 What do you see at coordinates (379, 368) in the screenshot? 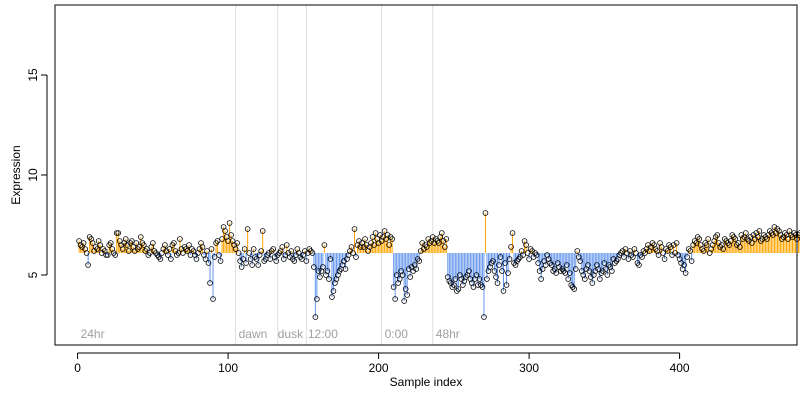
I see `x-tick-label: 200` at bounding box center [379, 368].